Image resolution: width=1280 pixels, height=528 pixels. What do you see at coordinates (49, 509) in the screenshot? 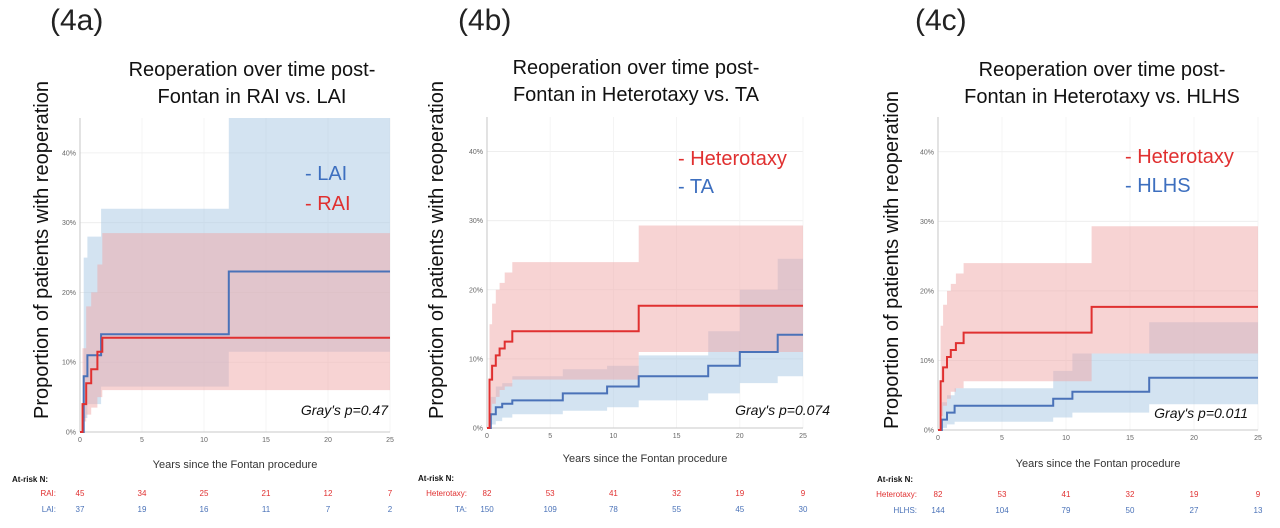
I see `at-risk-row-label: LAI:` at bounding box center [49, 509].